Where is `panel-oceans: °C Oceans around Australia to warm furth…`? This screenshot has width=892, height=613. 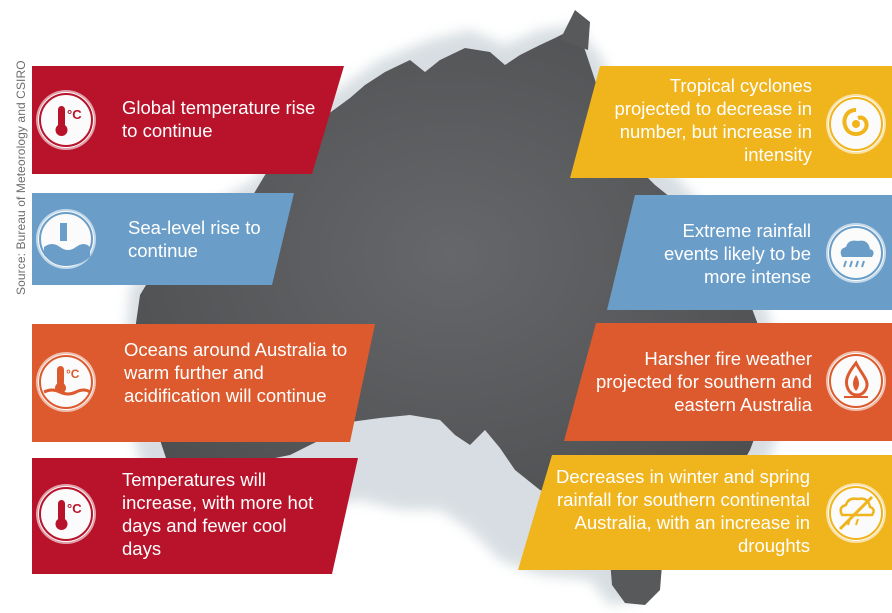
panel-oceans: °C Oceans around Australia to warm furth… is located at coordinates (204, 383).